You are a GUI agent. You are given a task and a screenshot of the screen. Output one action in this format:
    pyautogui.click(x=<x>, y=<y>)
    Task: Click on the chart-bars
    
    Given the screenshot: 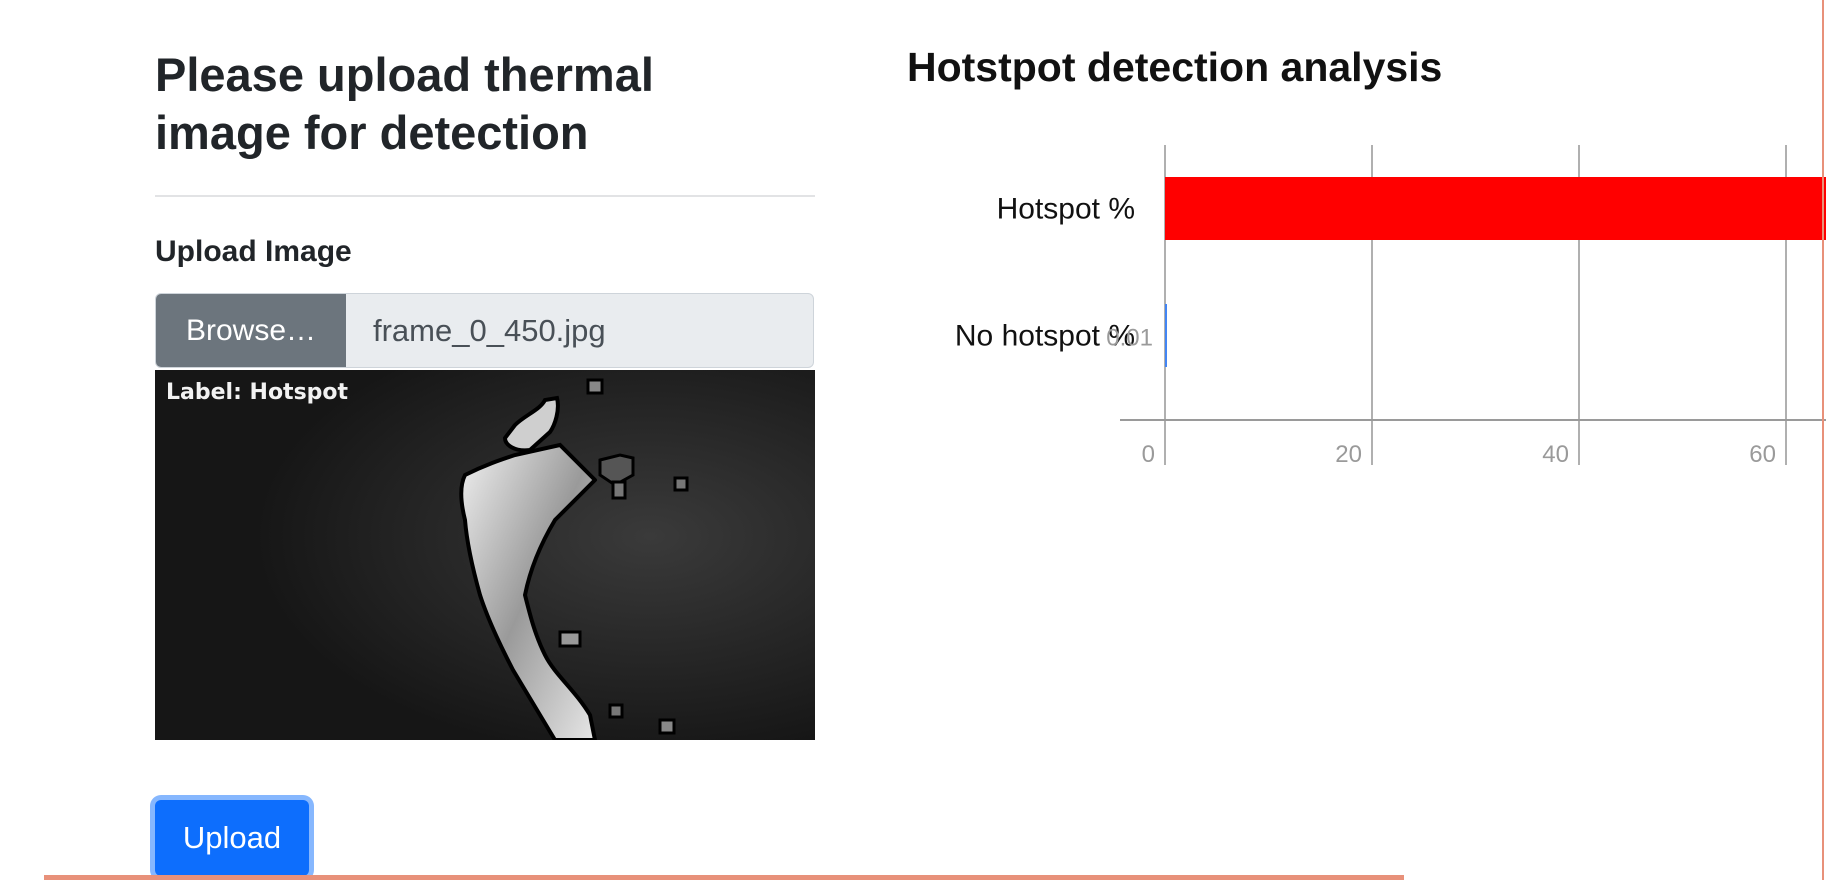 What is the action you would take?
    pyautogui.click(x=1495, y=272)
    